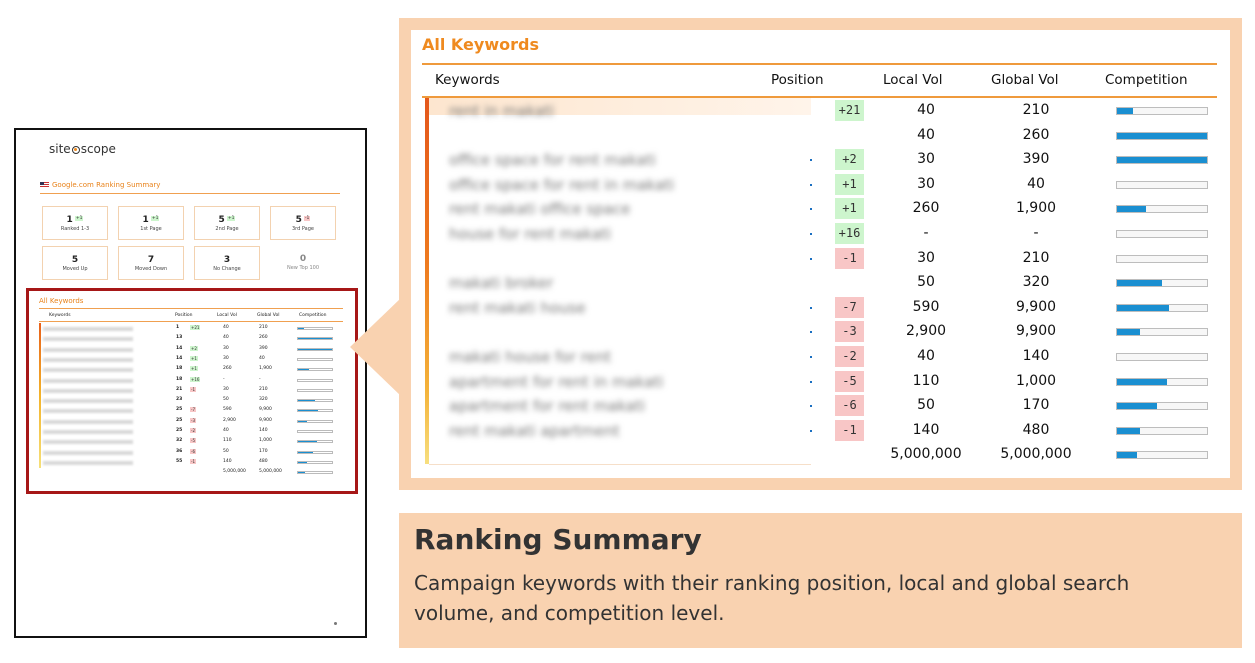  I want to click on row-change-badge: -2, so click(193, 430).